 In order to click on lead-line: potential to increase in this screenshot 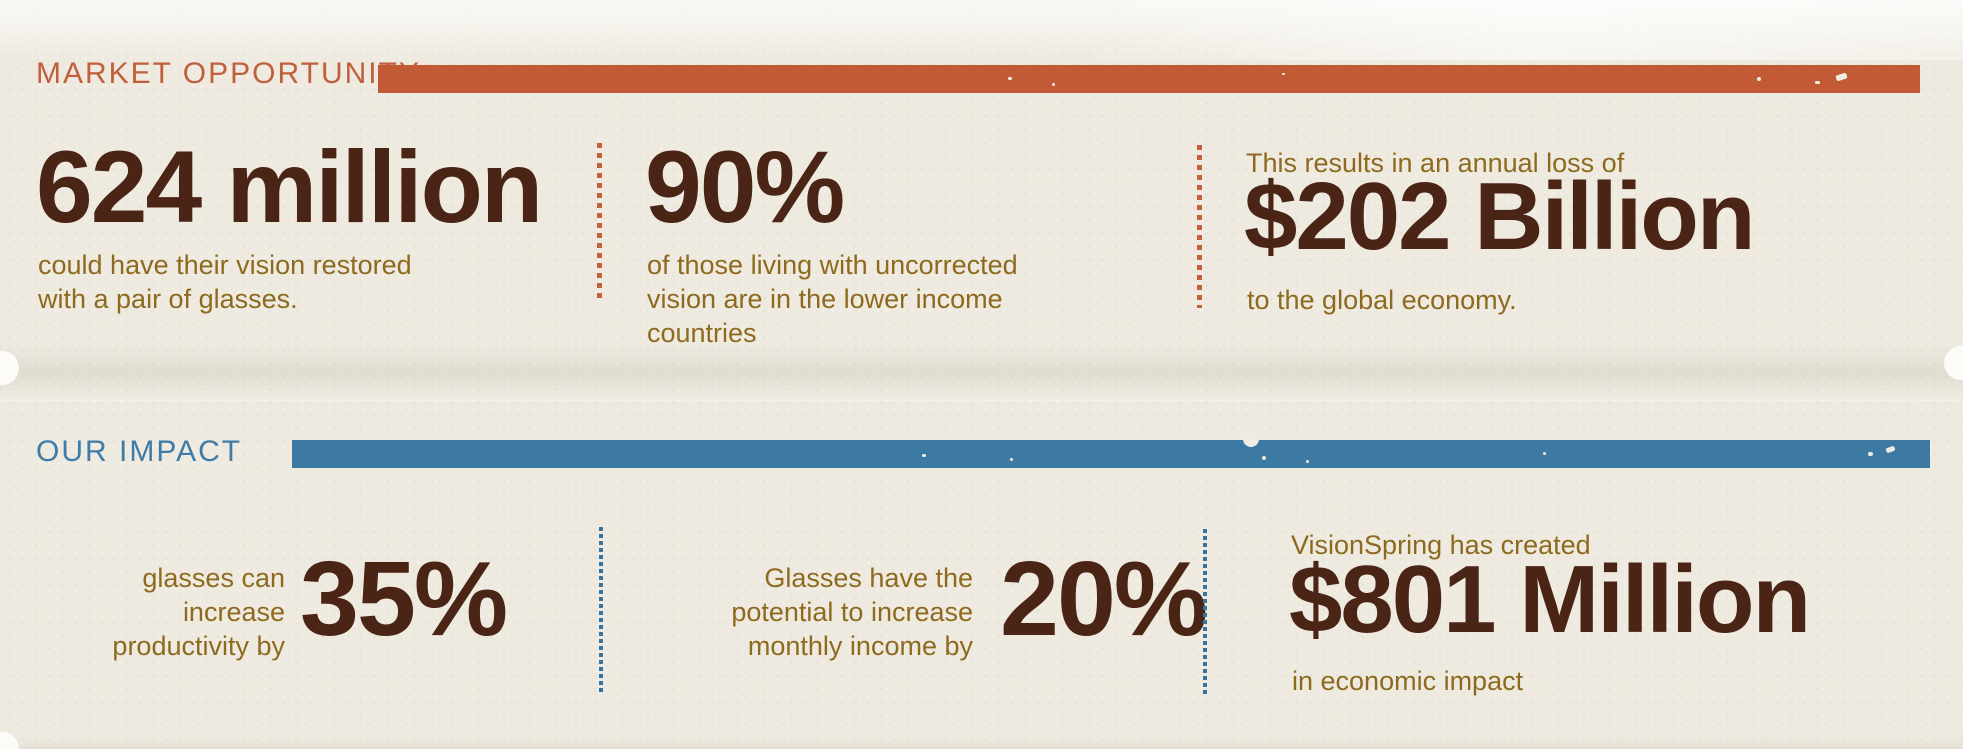, I will do `click(852, 612)`.